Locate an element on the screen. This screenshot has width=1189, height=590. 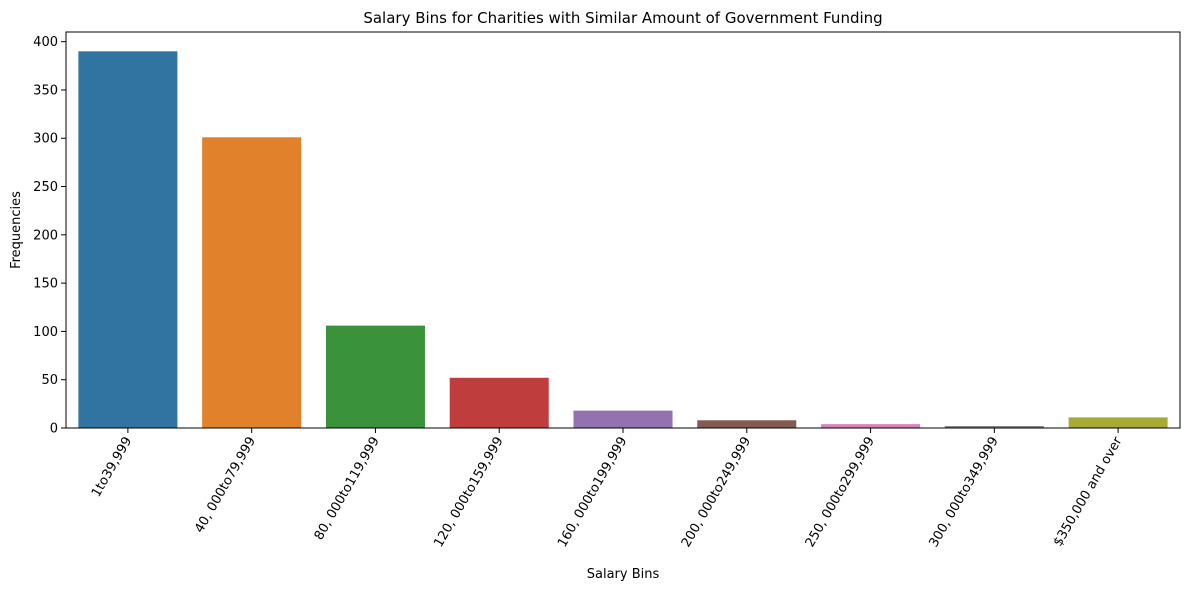
x-tick-label: 160, 000to199,999 is located at coordinates (592, 492).